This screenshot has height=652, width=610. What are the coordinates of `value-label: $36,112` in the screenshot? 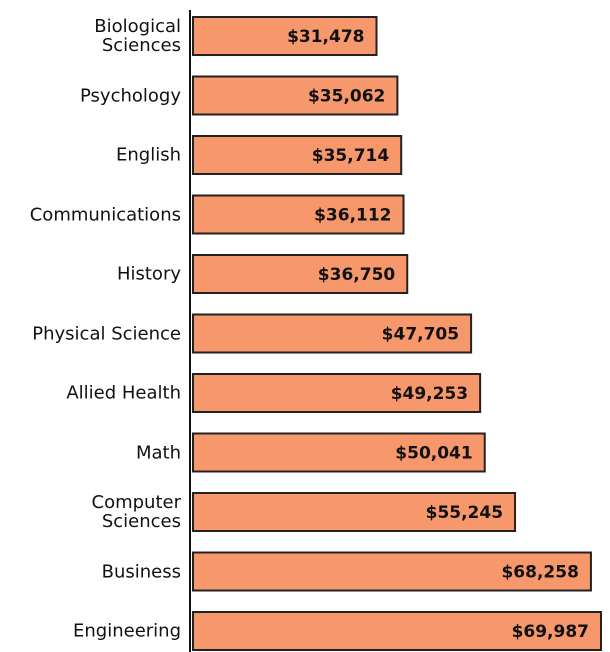 It's located at (352, 216).